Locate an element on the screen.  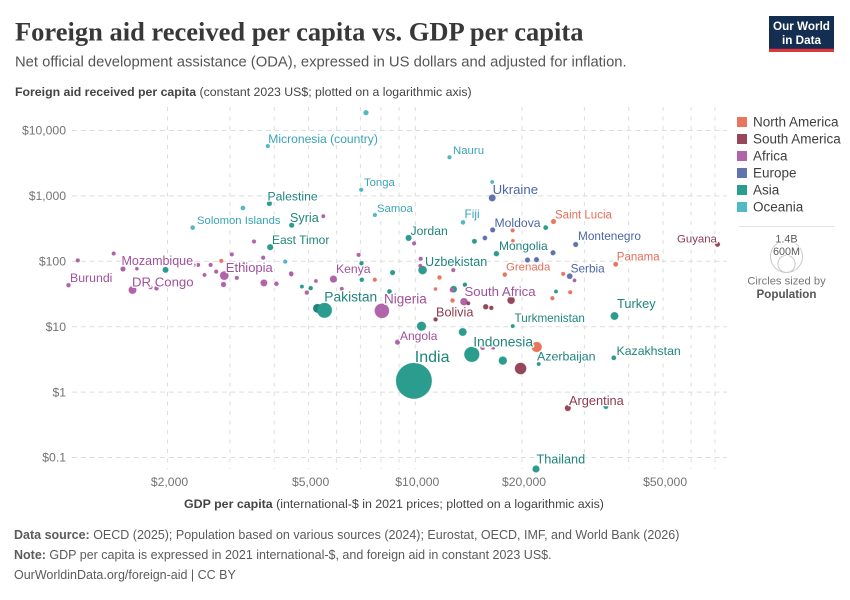
svg-text: $5,000 is located at coordinates (310, 482).